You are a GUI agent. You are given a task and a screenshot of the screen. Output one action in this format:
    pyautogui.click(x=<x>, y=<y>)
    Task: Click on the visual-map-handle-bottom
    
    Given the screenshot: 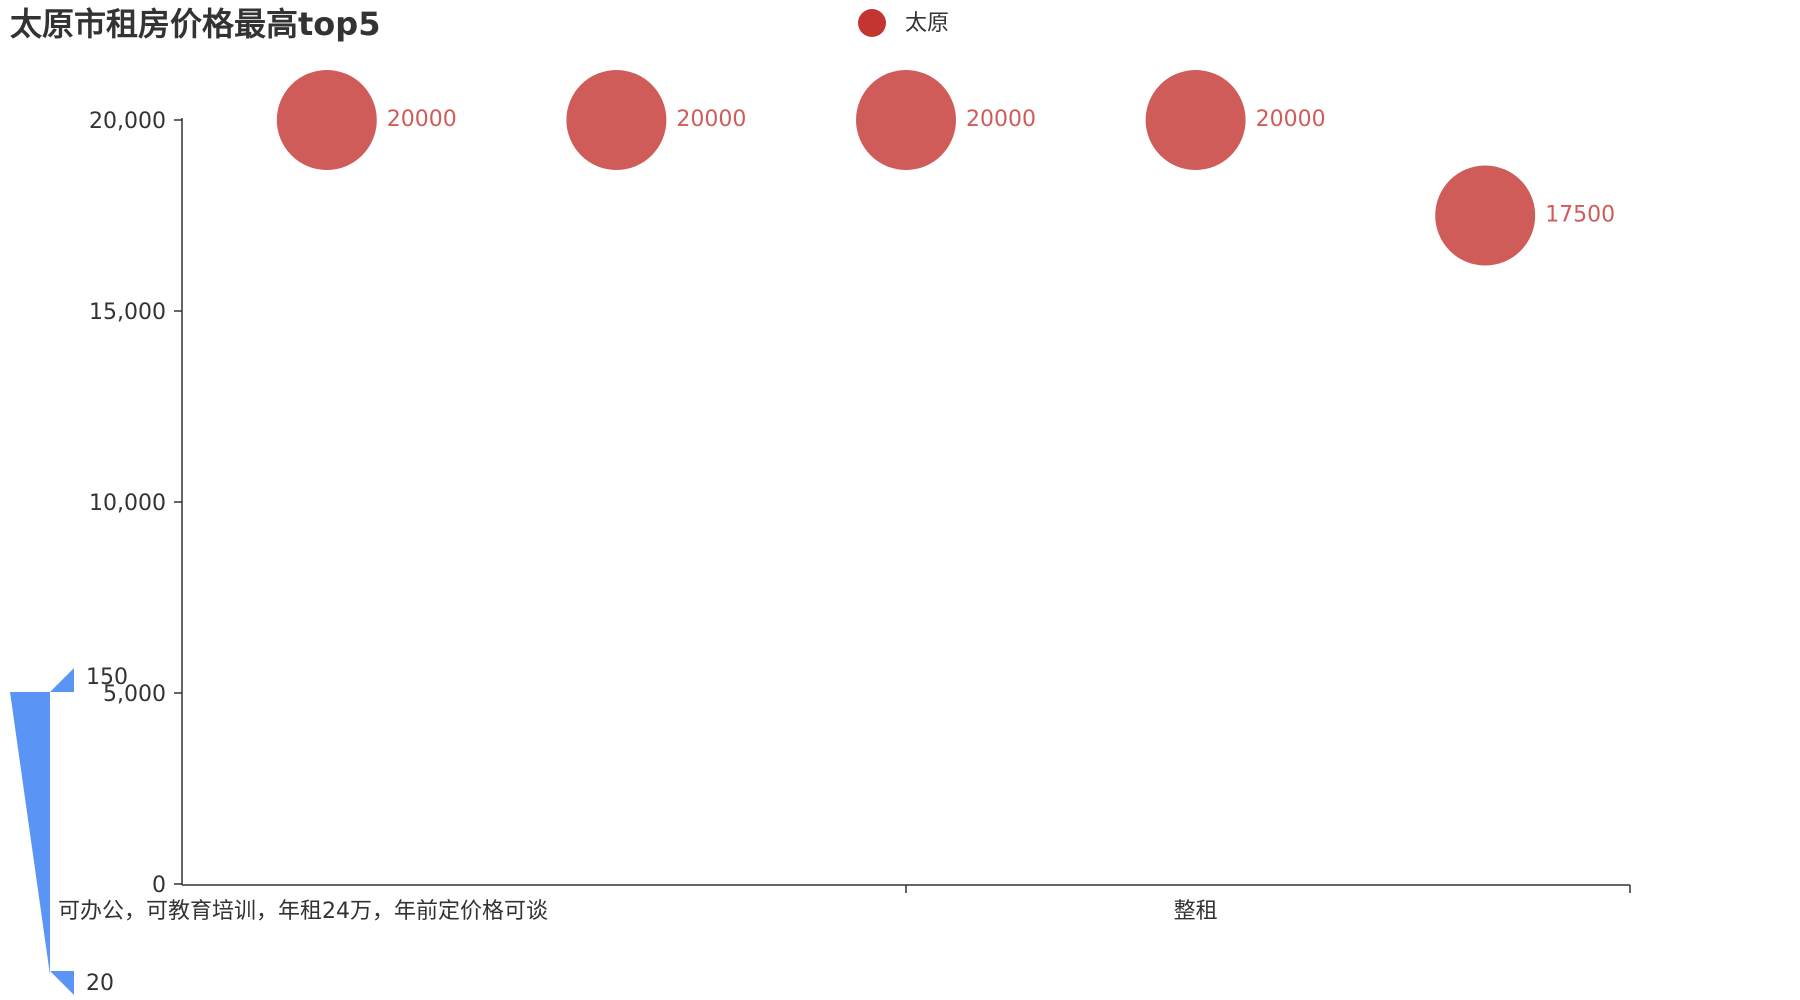 What is the action you would take?
    pyautogui.click(x=62, y=983)
    